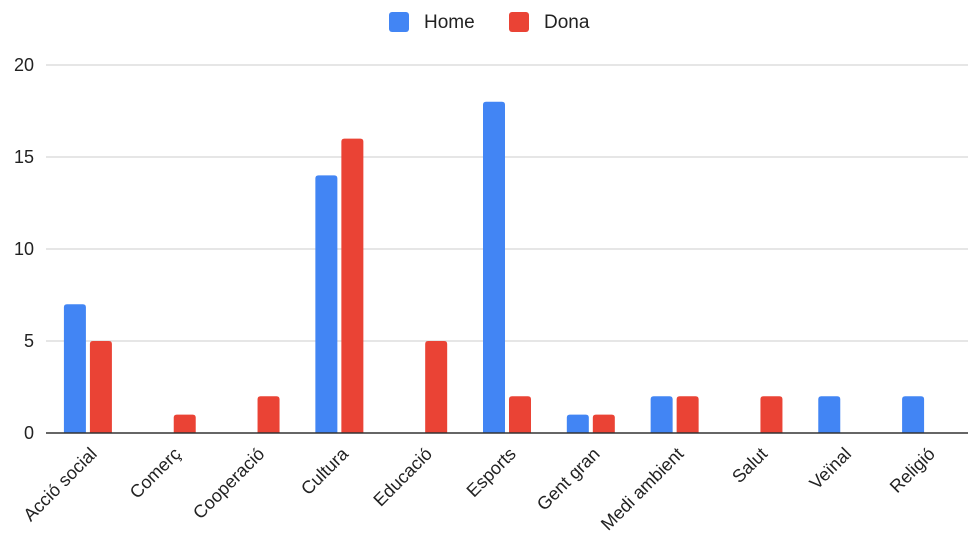  What do you see at coordinates (491, 472) in the screenshot?
I see `x-category-label: Esports` at bounding box center [491, 472].